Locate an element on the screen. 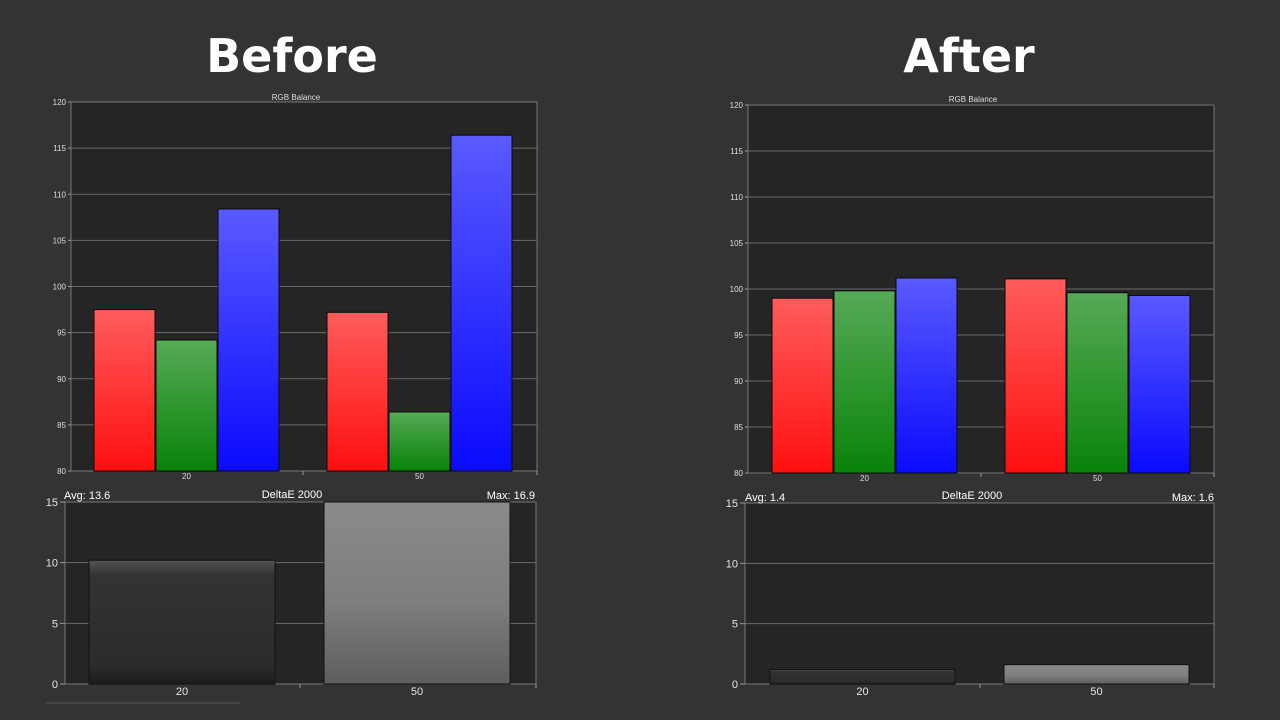 The height and width of the screenshot is (720, 1280). avg-label: Avg: 1.4 is located at coordinates (765, 498).